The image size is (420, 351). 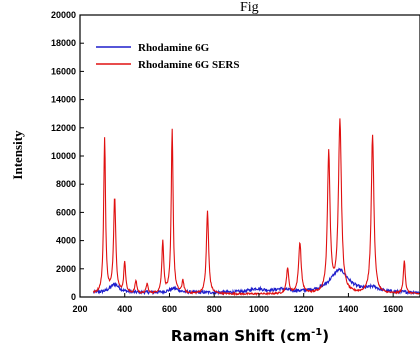 I want to click on y-tick-label: 16000, so click(x=63, y=71).